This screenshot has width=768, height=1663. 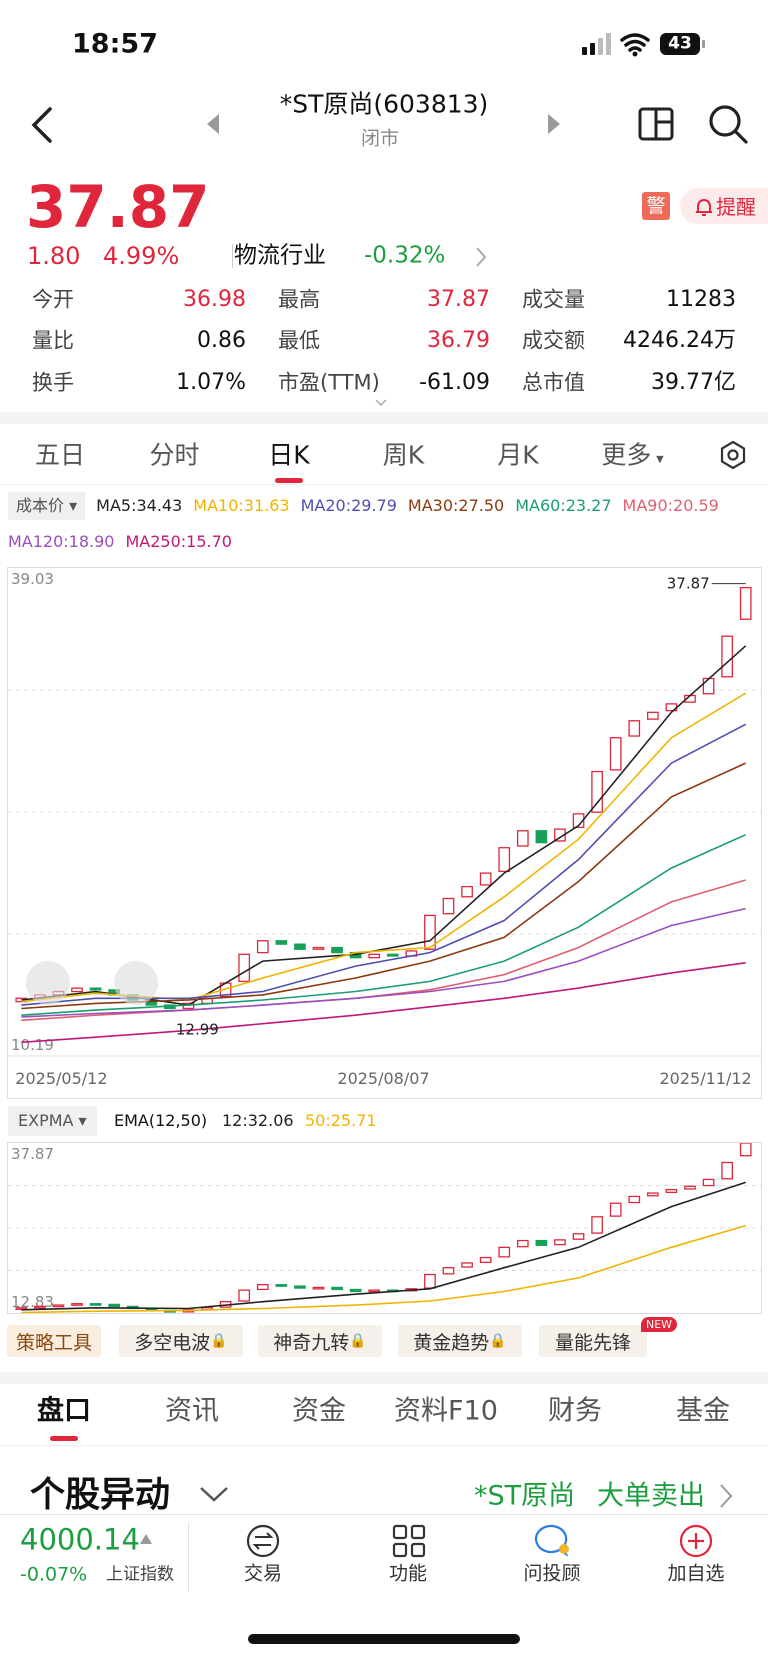 I want to click on x-tick-label: 2025/05/12, so click(x=61, y=1078).